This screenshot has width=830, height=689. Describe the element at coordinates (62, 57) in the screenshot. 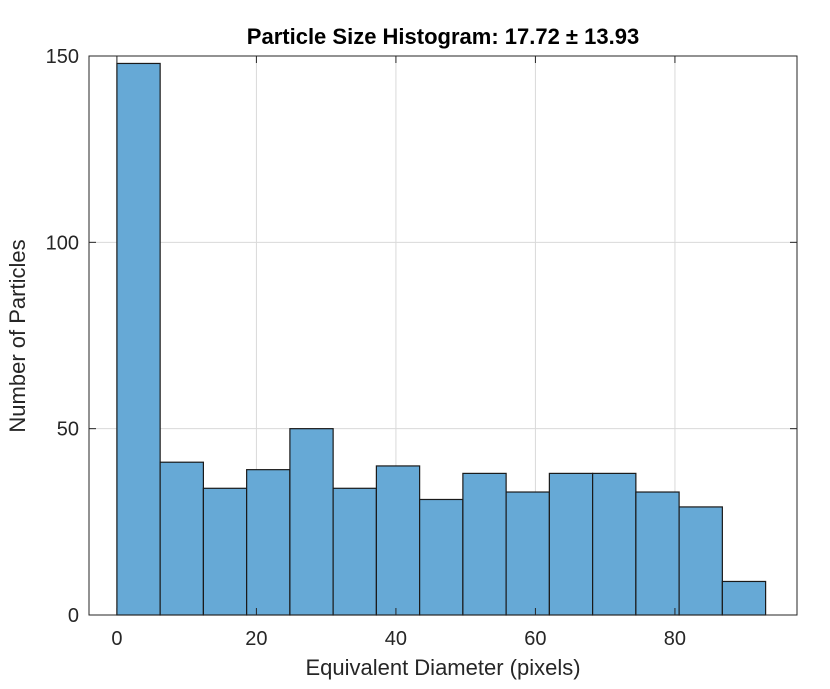

I see `y-tick-label: 150` at that location.